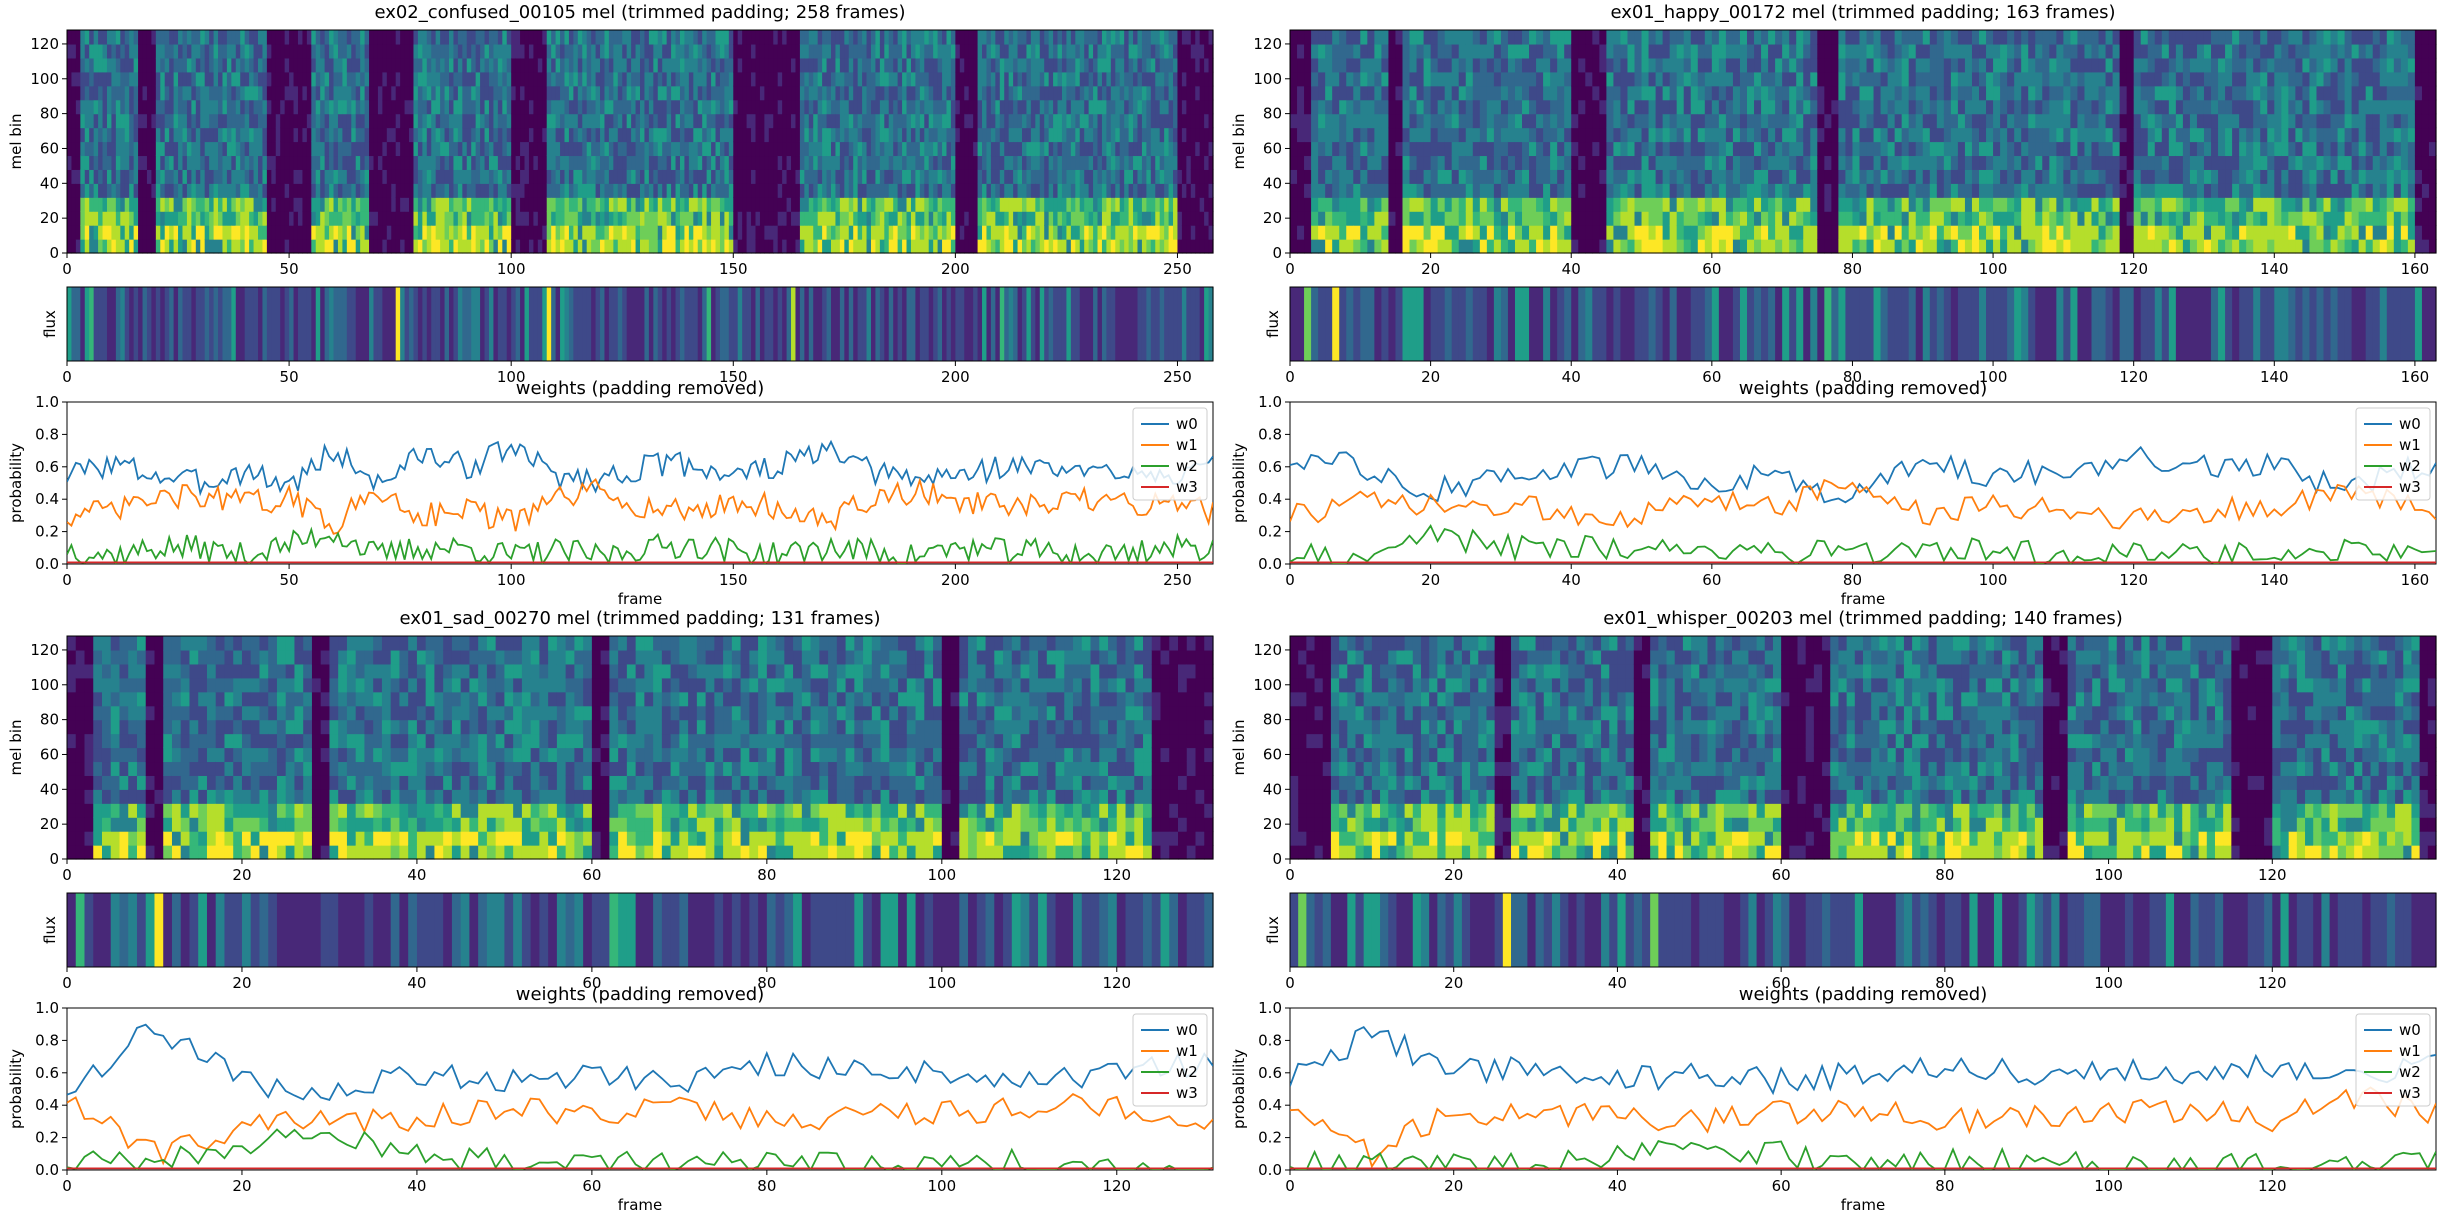 The width and height of the screenshot is (2450, 1212). Describe the element at coordinates (640, 324) in the screenshot. I see `flux-frame` at that location.